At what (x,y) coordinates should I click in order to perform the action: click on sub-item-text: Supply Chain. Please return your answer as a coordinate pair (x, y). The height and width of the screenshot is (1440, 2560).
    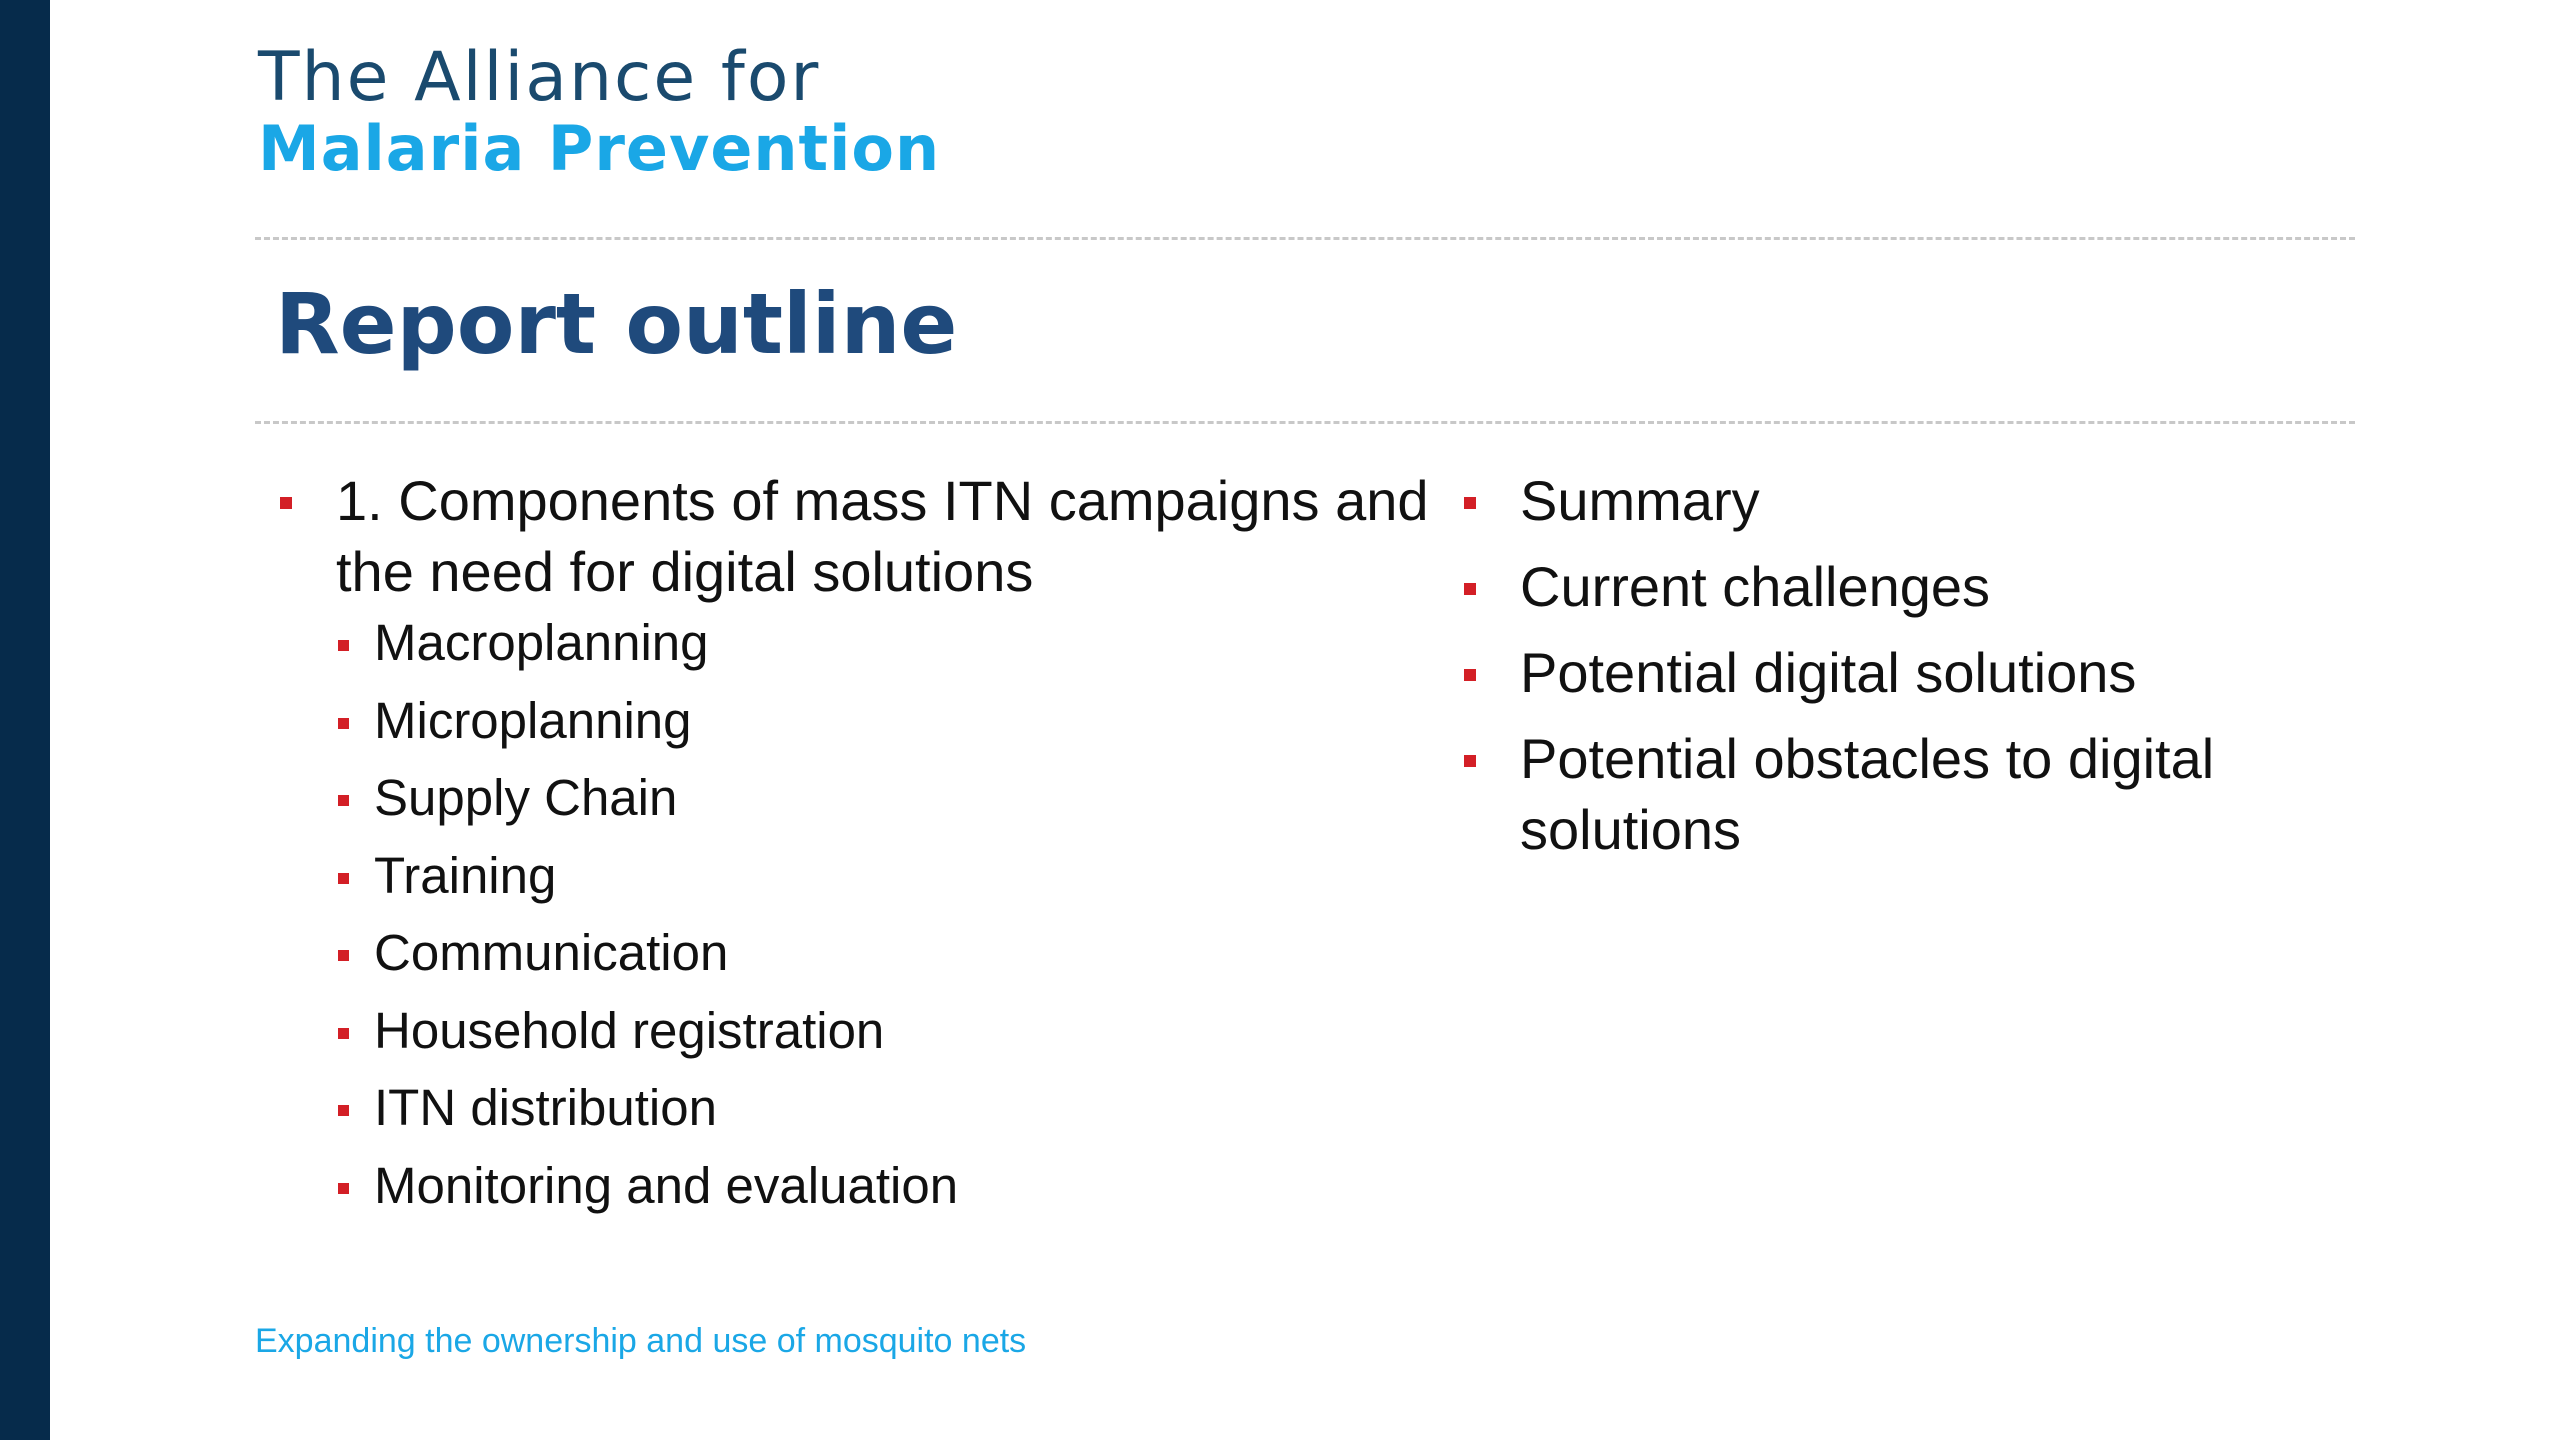
    Looking at the image, I should click on (526, 797).